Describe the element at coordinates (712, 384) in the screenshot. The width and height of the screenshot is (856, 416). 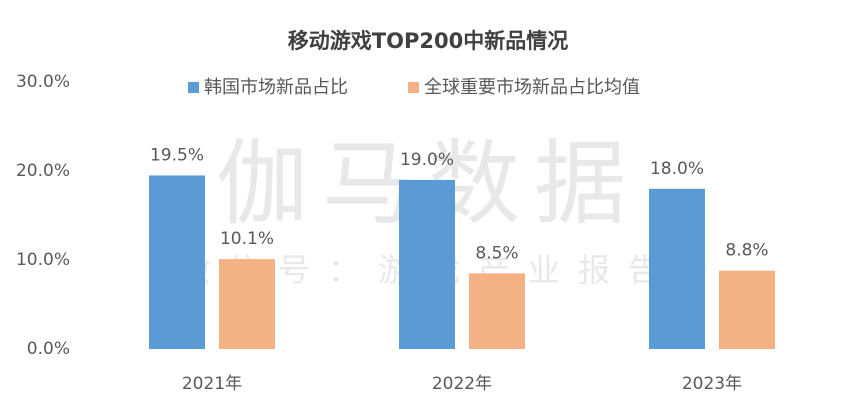
I see `x-tick-label: 2023年` at that location.